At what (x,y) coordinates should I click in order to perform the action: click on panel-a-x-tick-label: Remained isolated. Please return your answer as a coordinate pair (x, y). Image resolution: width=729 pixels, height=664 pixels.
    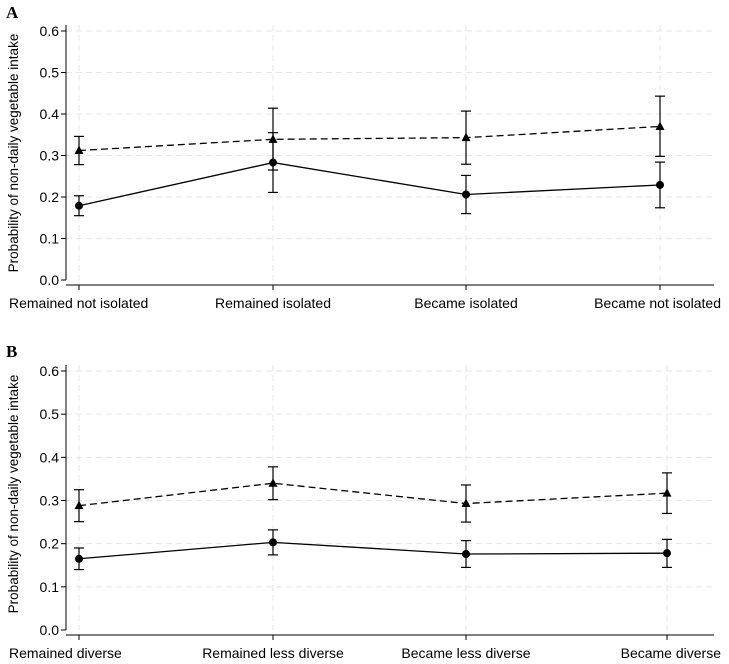
    Looking at the image, I should click on (273, 303).